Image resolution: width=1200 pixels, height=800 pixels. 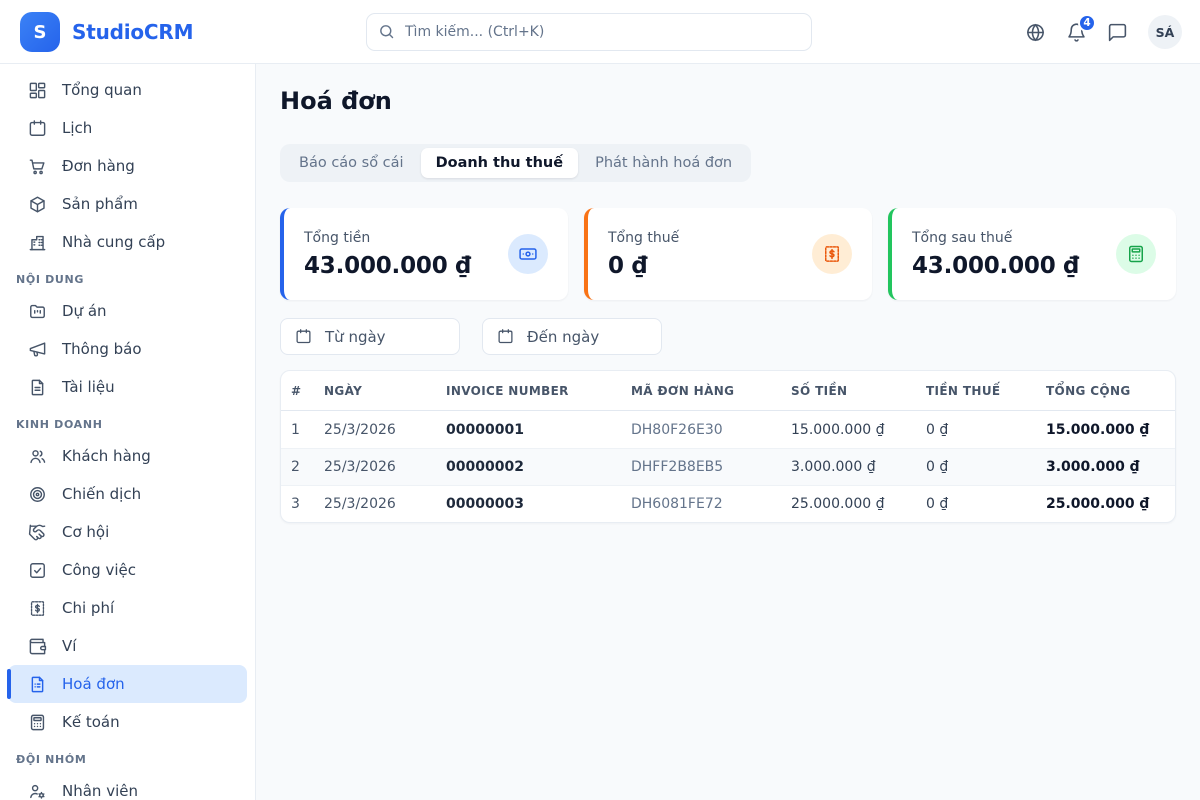 What do you see at coordinates (106, 32) in the screenshot?
I see `brand: S StudioCRM` at bounding box center [106, 32].